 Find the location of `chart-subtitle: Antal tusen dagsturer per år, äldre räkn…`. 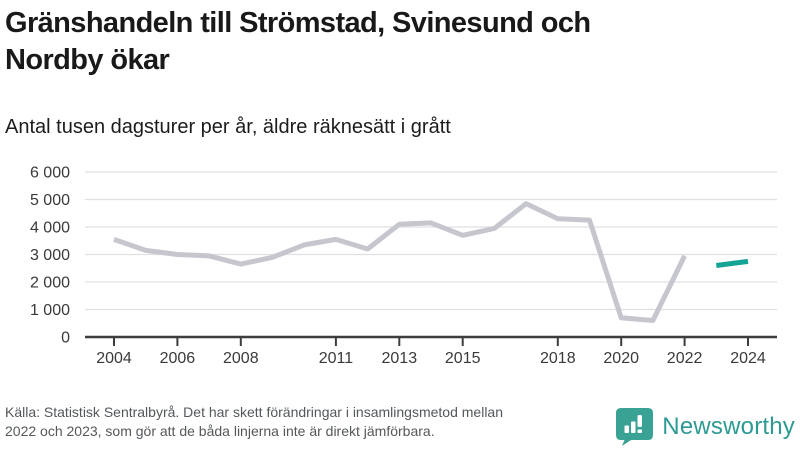

chart-subtitle: Antal tusen dagsturer per år, äldre räkn… is located at coordinates (228, 127).